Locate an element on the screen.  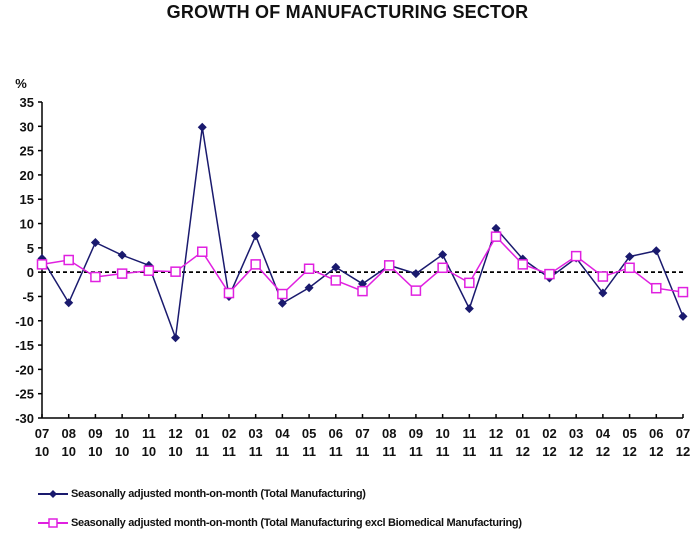
y-tick-label: 5 is located at coordinates (30, 248).